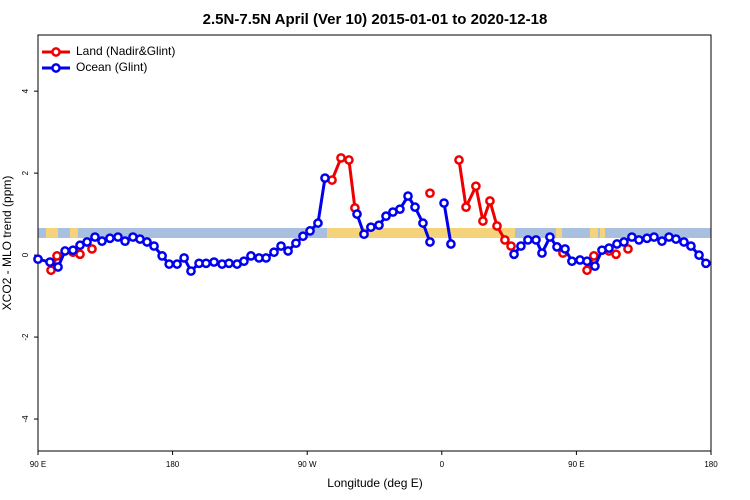  What do you see at coordinates (111, 67) in the screenshot?
I see `legend-label: Ocean (Glint)` at bounding box center [111, 67].